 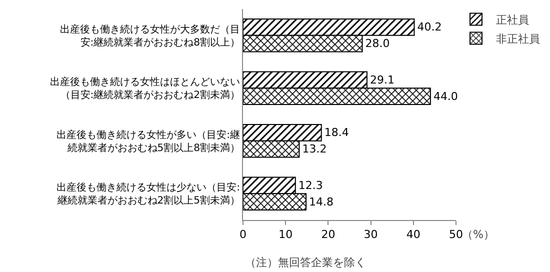 I want to click on text: （注）無回答企業を除く, so click(x=305, y=262).